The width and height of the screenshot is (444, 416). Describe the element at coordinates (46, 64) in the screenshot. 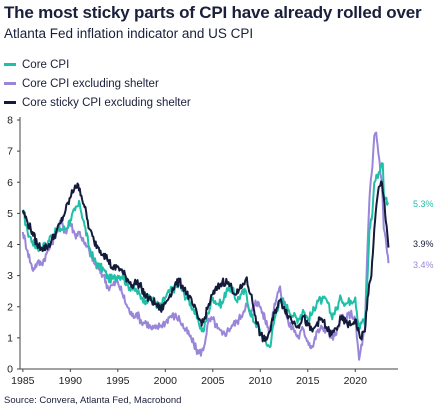

I see `legend-label: Core CPI` at that location.